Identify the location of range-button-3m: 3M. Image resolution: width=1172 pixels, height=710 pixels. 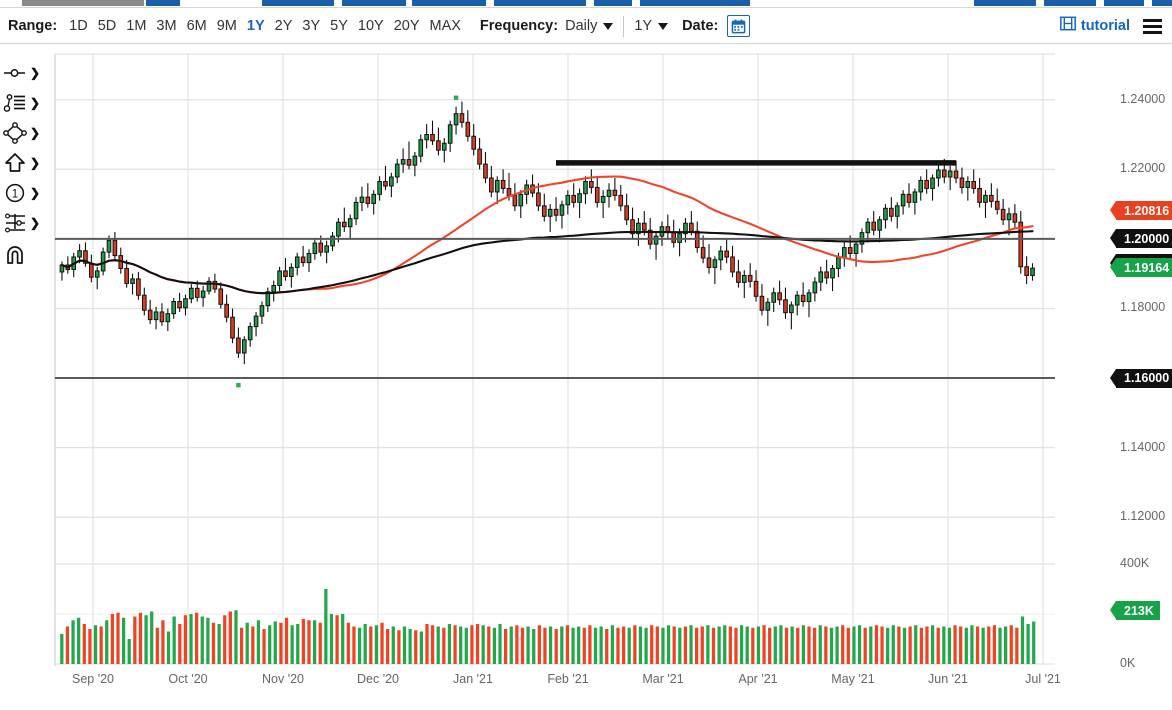
(166, 26).